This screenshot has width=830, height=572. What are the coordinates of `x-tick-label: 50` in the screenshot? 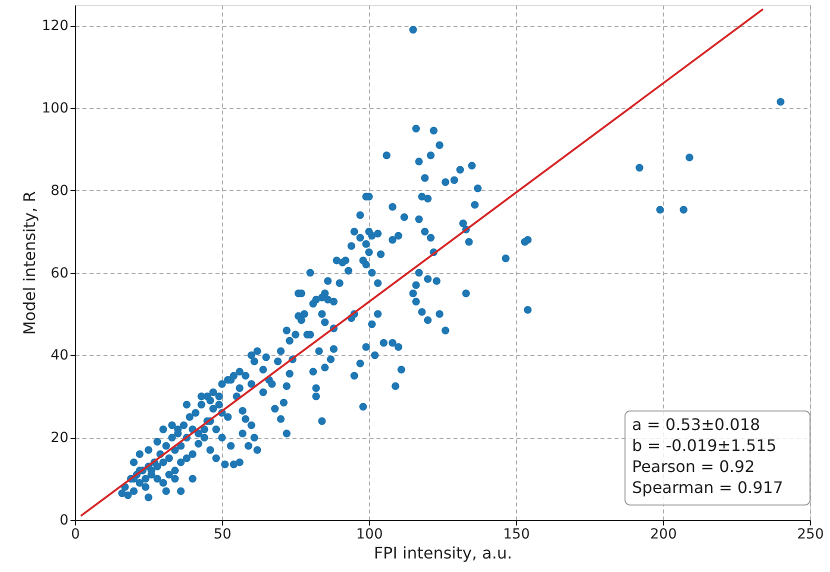 It's located at (223, 534).